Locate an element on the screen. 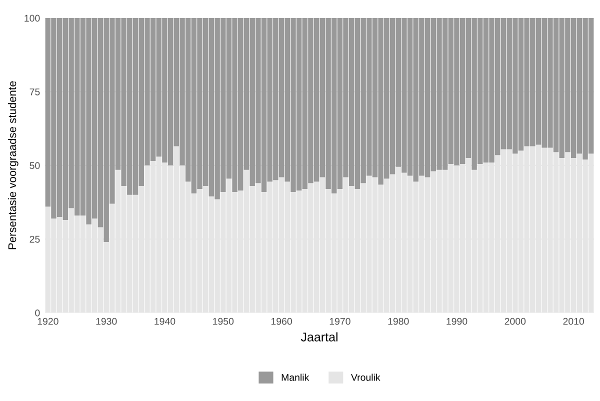 The height and width of the screenshot is (401, 600). x-tick-label: 2000 is located at coordinates (515, 321).